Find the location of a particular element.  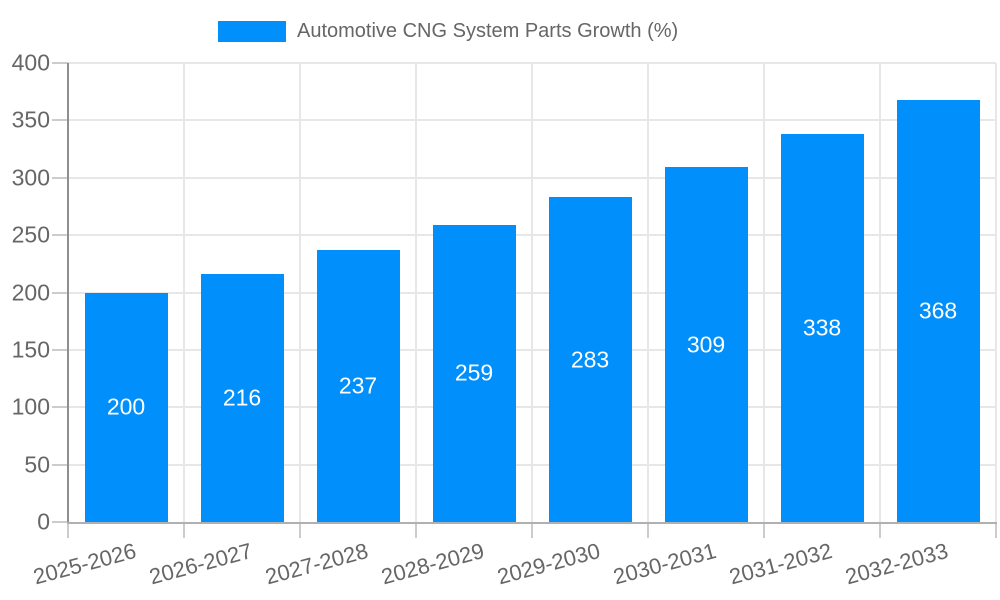

y-axis-label: 350 is located at coordinates (30, 119).